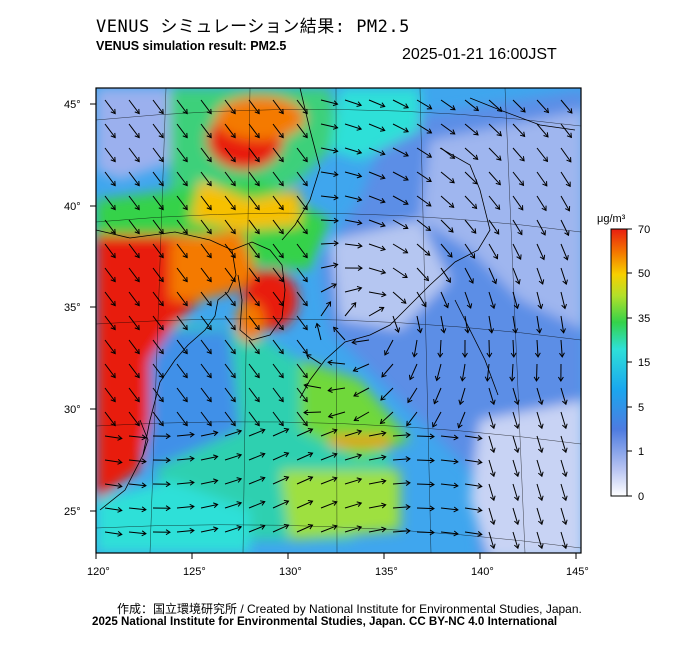 This screenshot has width=700, height=649. I want to click on title-japanese: VENUS シミュレーション結果: PM2.5, so click(253, 27).